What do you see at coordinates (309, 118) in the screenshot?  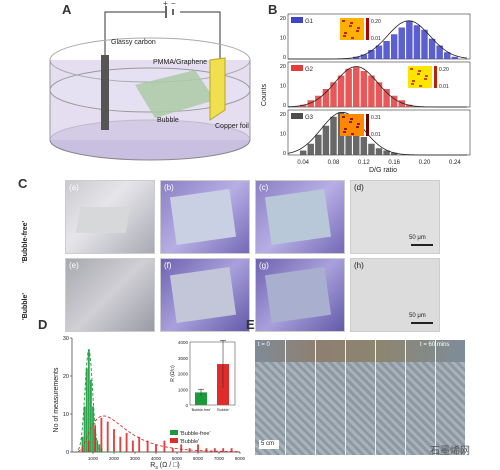 I see `b-legend-label-G3: G3` at bounding box center [309, 118].